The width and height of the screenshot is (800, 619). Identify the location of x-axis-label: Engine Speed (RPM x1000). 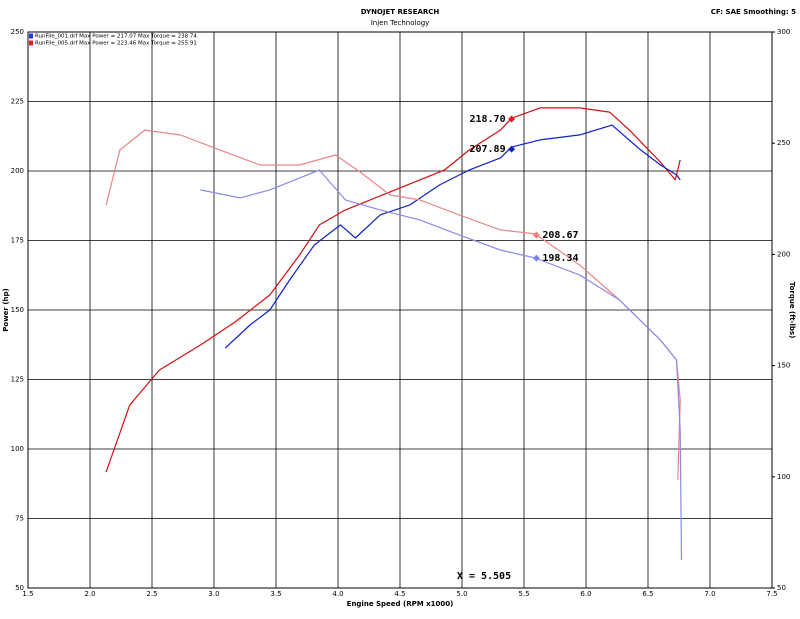
(400, 604).